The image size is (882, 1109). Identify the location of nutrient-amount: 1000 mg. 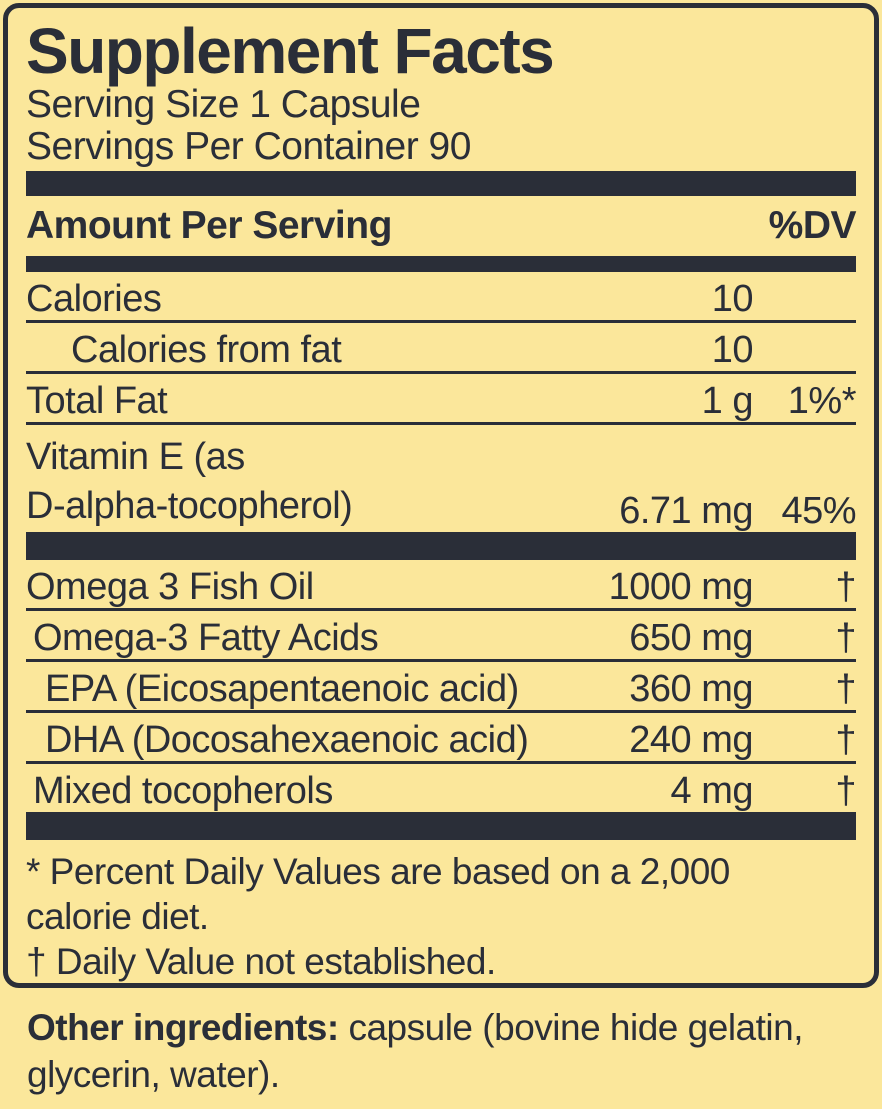
(681, 587).